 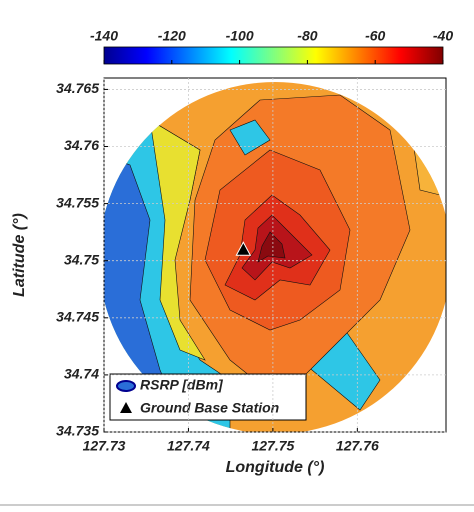 I want to click on colorbar, so click(x=273, y=55).